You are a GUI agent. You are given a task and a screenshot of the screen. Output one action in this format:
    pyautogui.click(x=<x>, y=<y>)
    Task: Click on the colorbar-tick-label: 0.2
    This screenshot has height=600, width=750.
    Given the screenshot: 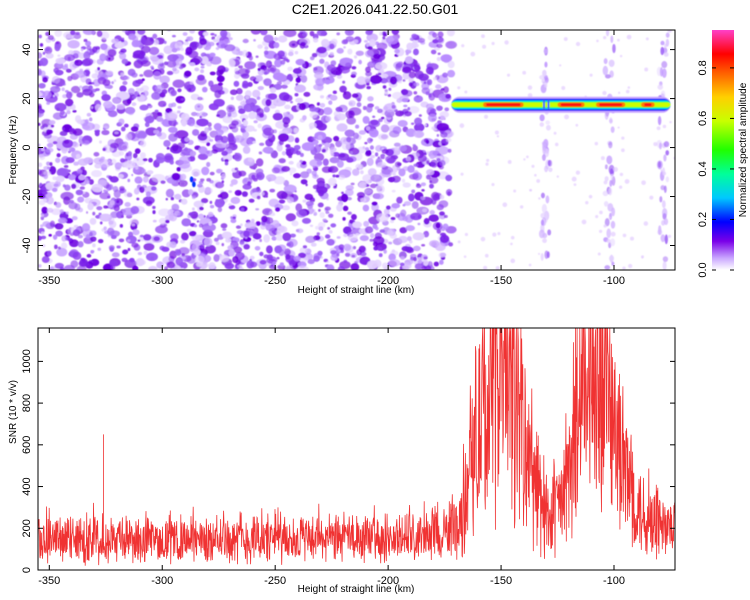 What is the action you would take?
    pyautogui.click(x=703, y=219)
    